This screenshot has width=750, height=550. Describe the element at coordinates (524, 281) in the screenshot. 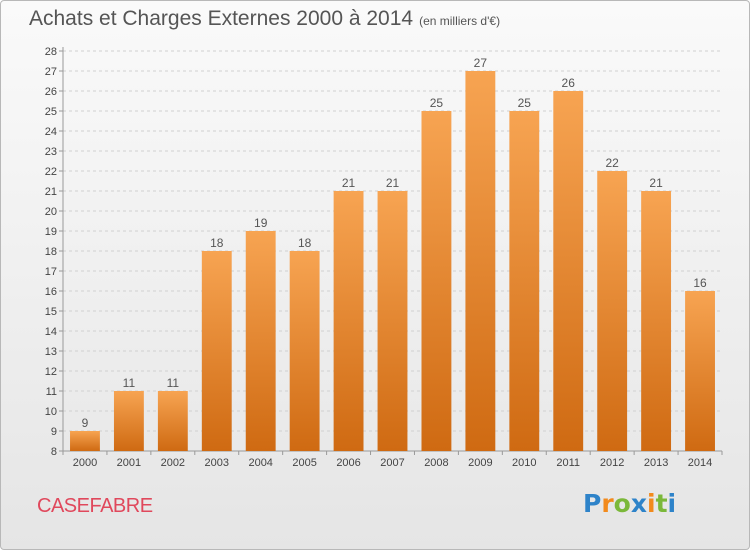

I see `bar-2010` at that location.